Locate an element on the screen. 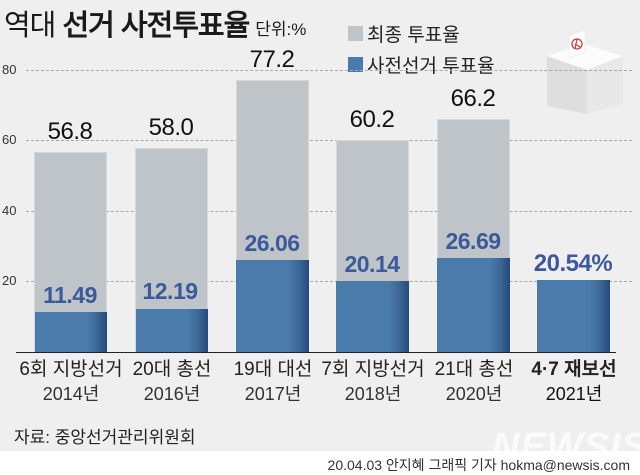 The image size is (640, 475). legend: 최종 투표율 사전선거 투표율 is located at coordinates (421, 49).